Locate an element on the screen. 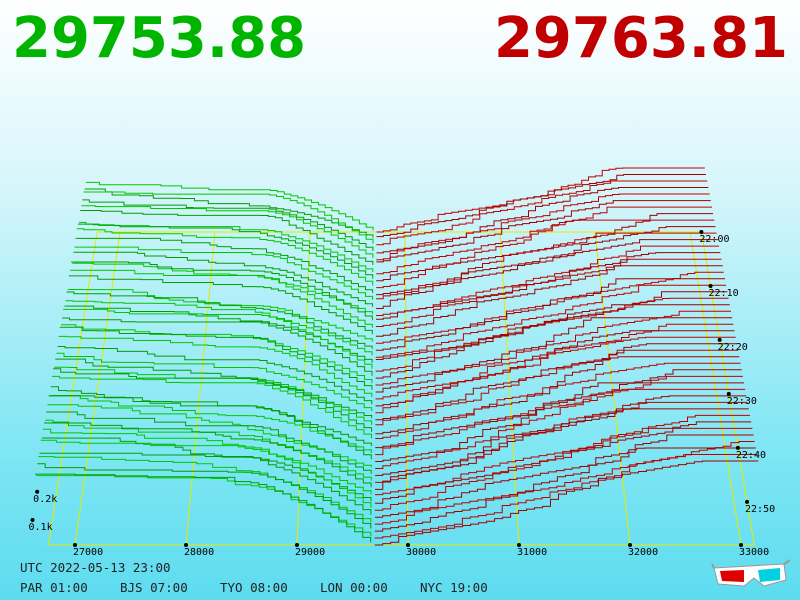 The height and width of the screenshot is (600, 800). depth-tick-label: 0.1k is located at coordinates (41, 527).